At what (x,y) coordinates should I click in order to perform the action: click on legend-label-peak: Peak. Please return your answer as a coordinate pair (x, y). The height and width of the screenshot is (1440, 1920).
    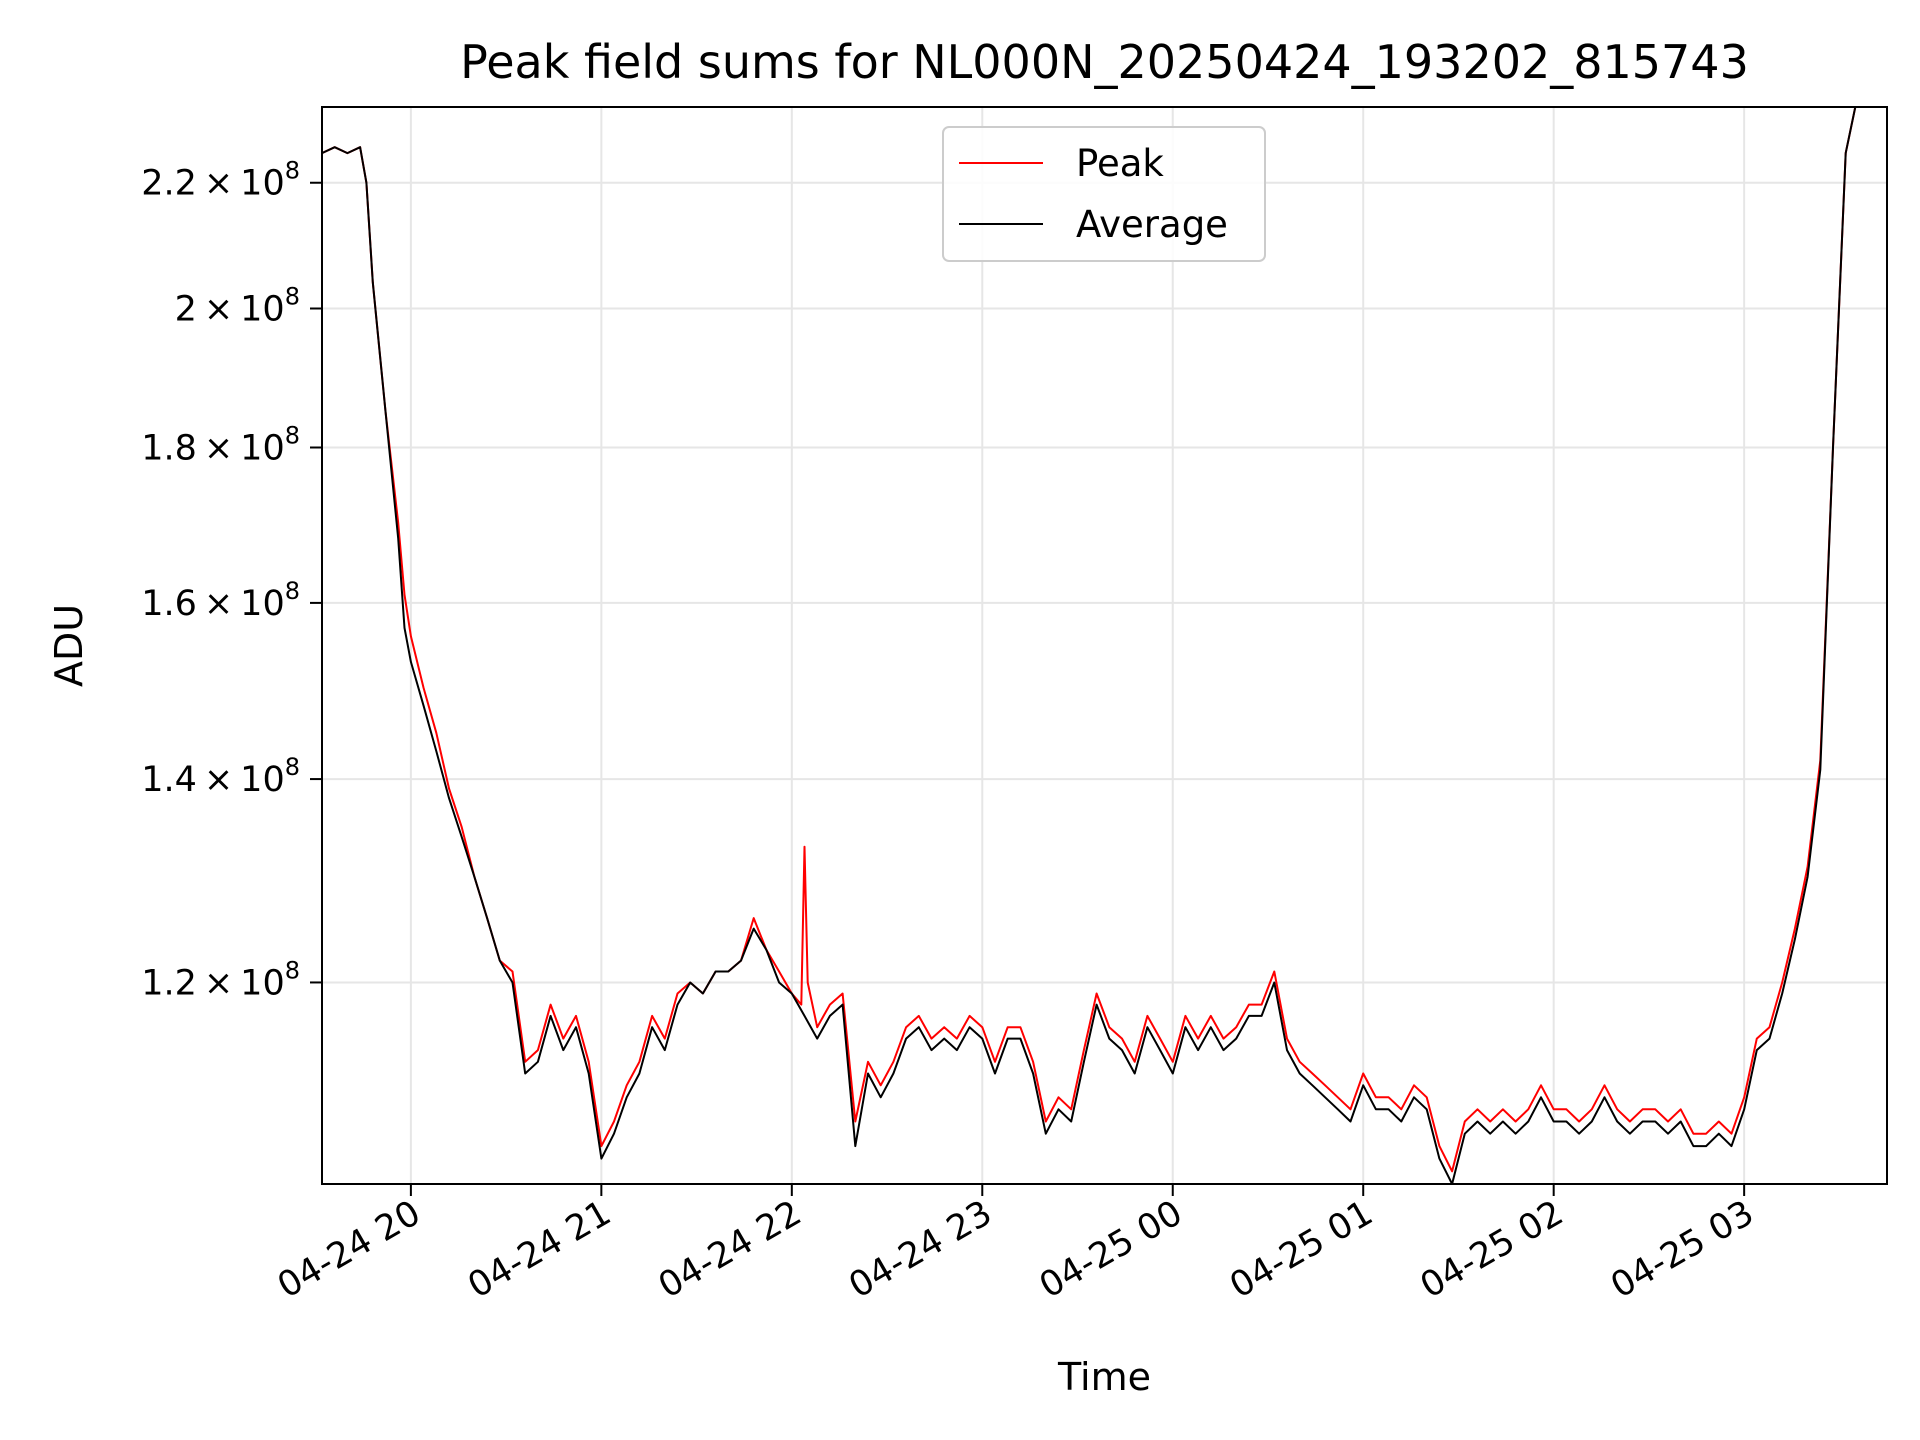
    Looking at the image, I should click on (1120, 163).